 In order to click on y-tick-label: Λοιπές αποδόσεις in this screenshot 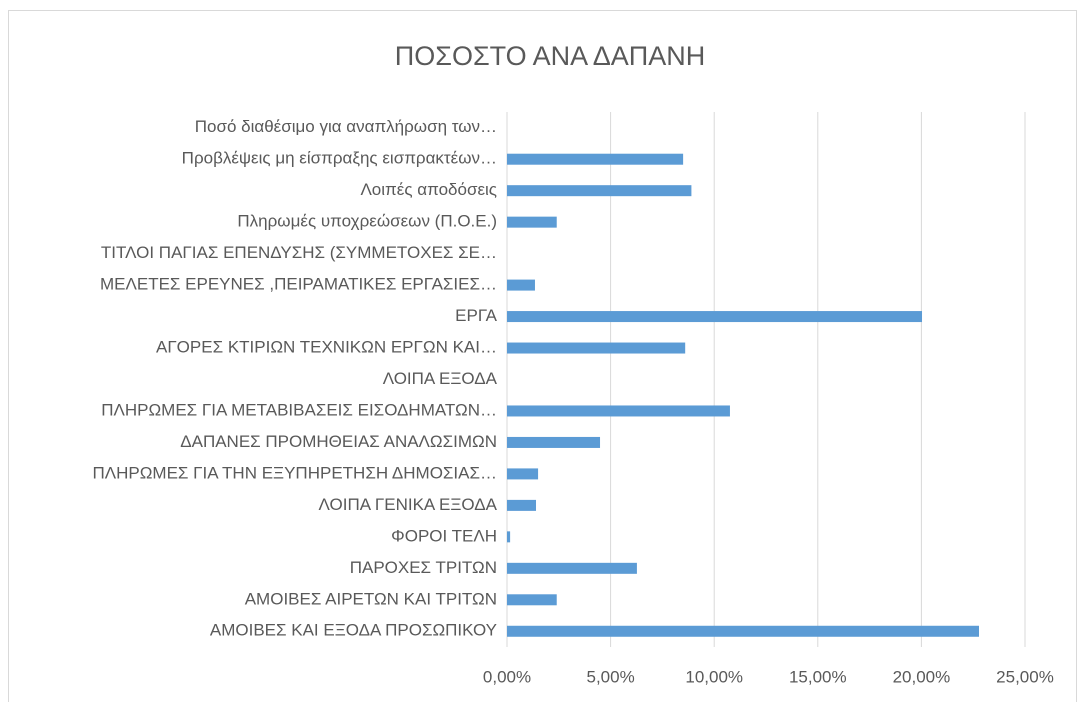, I will do `click(428, 189)`.